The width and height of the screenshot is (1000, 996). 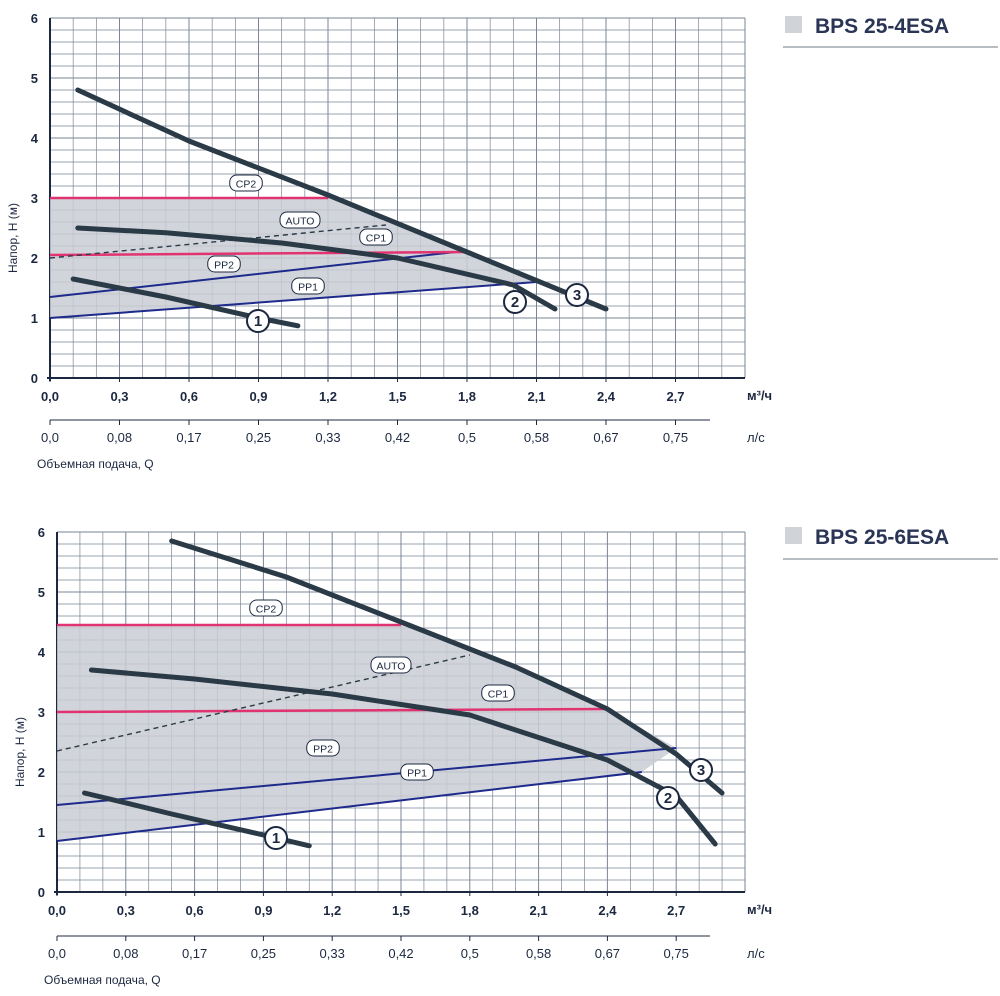 What do you see at coordinates (34, 318) in the screenshot?
I see `y-tick-label: 1` at bounding box center [34, 318].